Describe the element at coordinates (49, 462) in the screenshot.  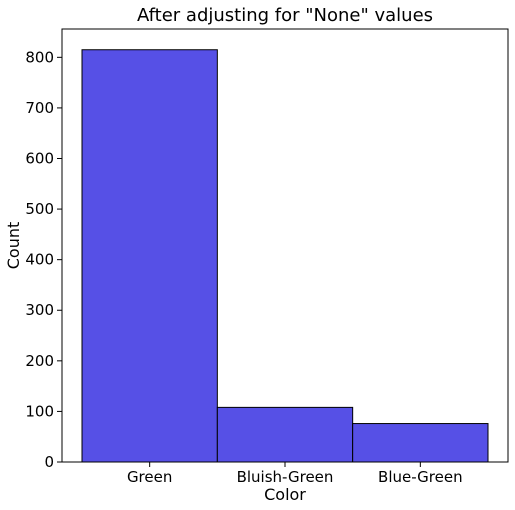
I see `y-tick-label: 0` at that location.